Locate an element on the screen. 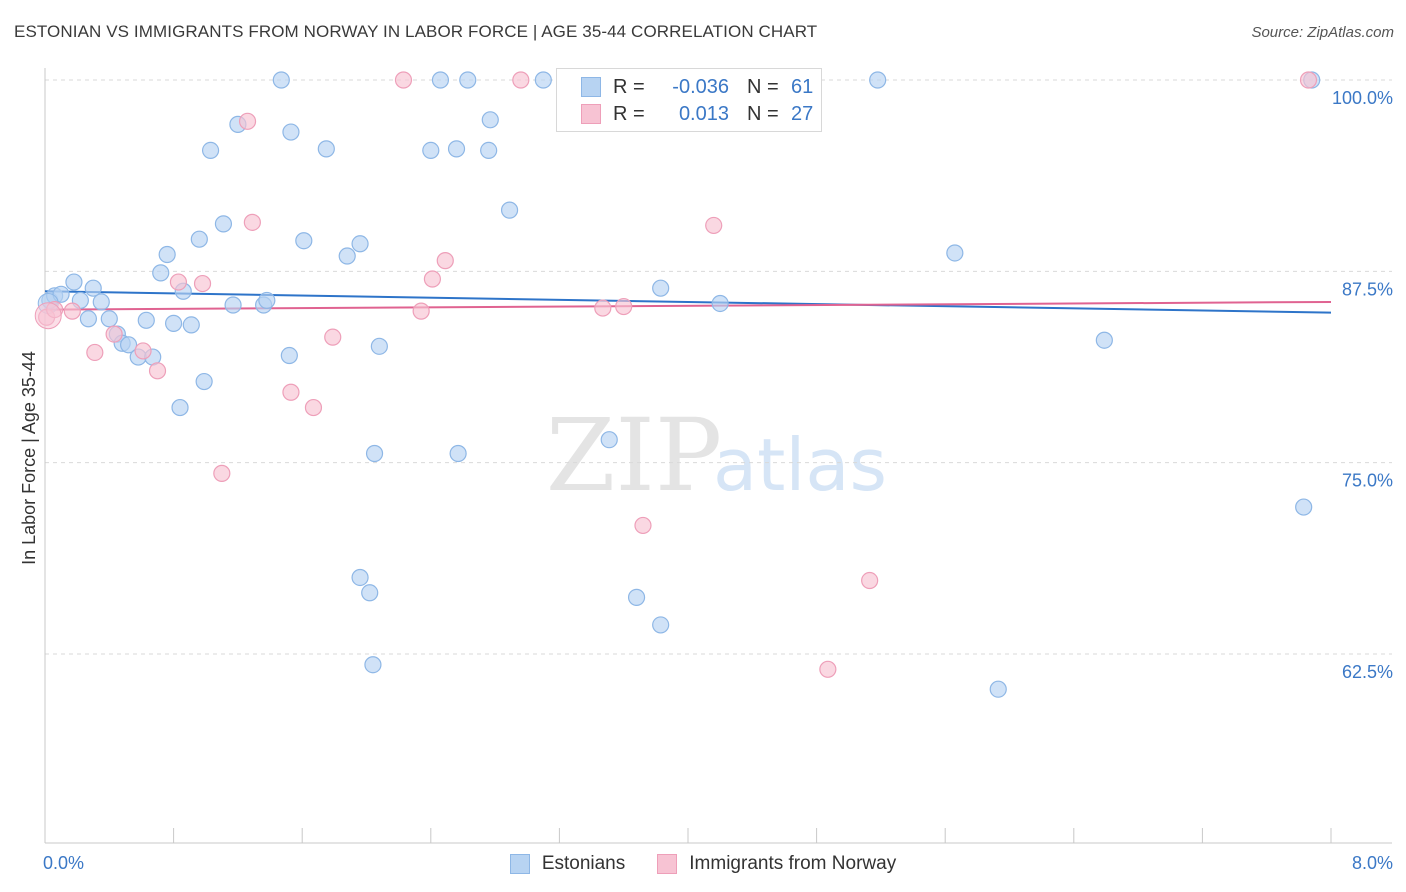 This screenshot has width=1406, height=892. legend-label-norway: Immigrants from Norway is located at coordinates (793, 863).